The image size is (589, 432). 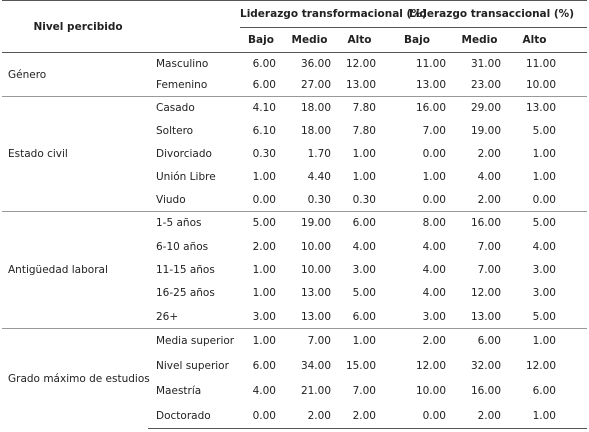 What do you see at coordinates (185, 293) in the screenshot?
I see `row-label: 16-25 años` at bounding box center [185, 293].